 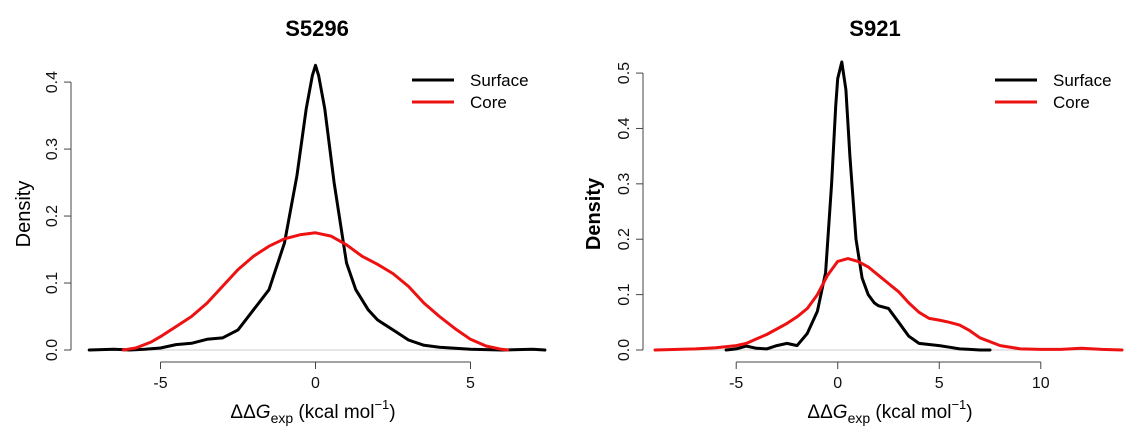 I want to click on chart-title: S921, so click(x=874, y=28).